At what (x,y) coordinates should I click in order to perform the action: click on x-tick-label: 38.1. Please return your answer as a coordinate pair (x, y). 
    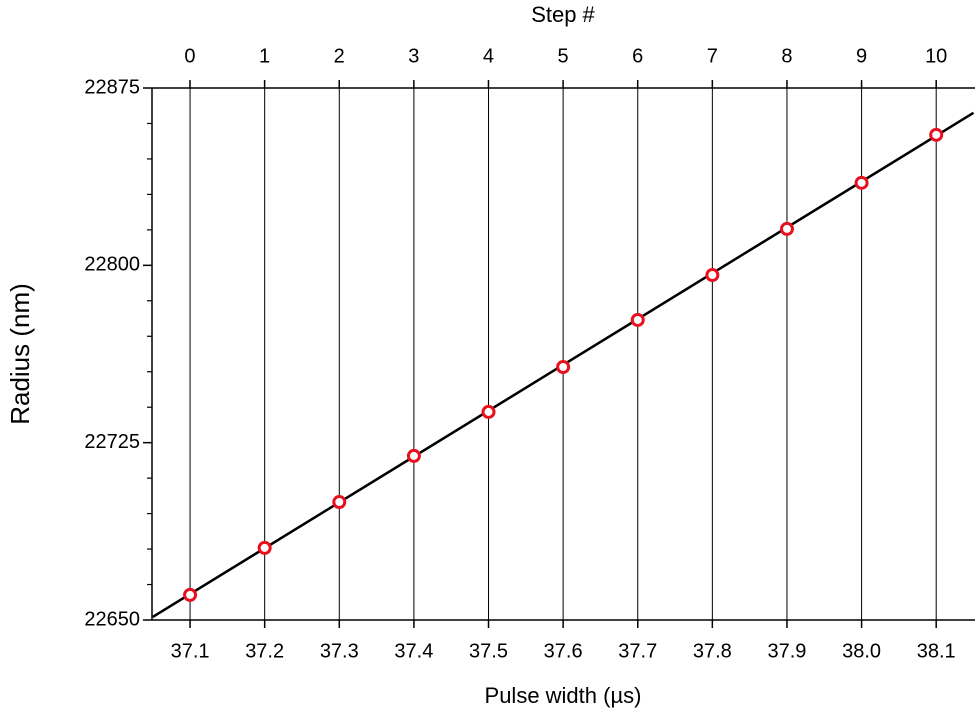
    Looking at the image, I should click on (936, 651).